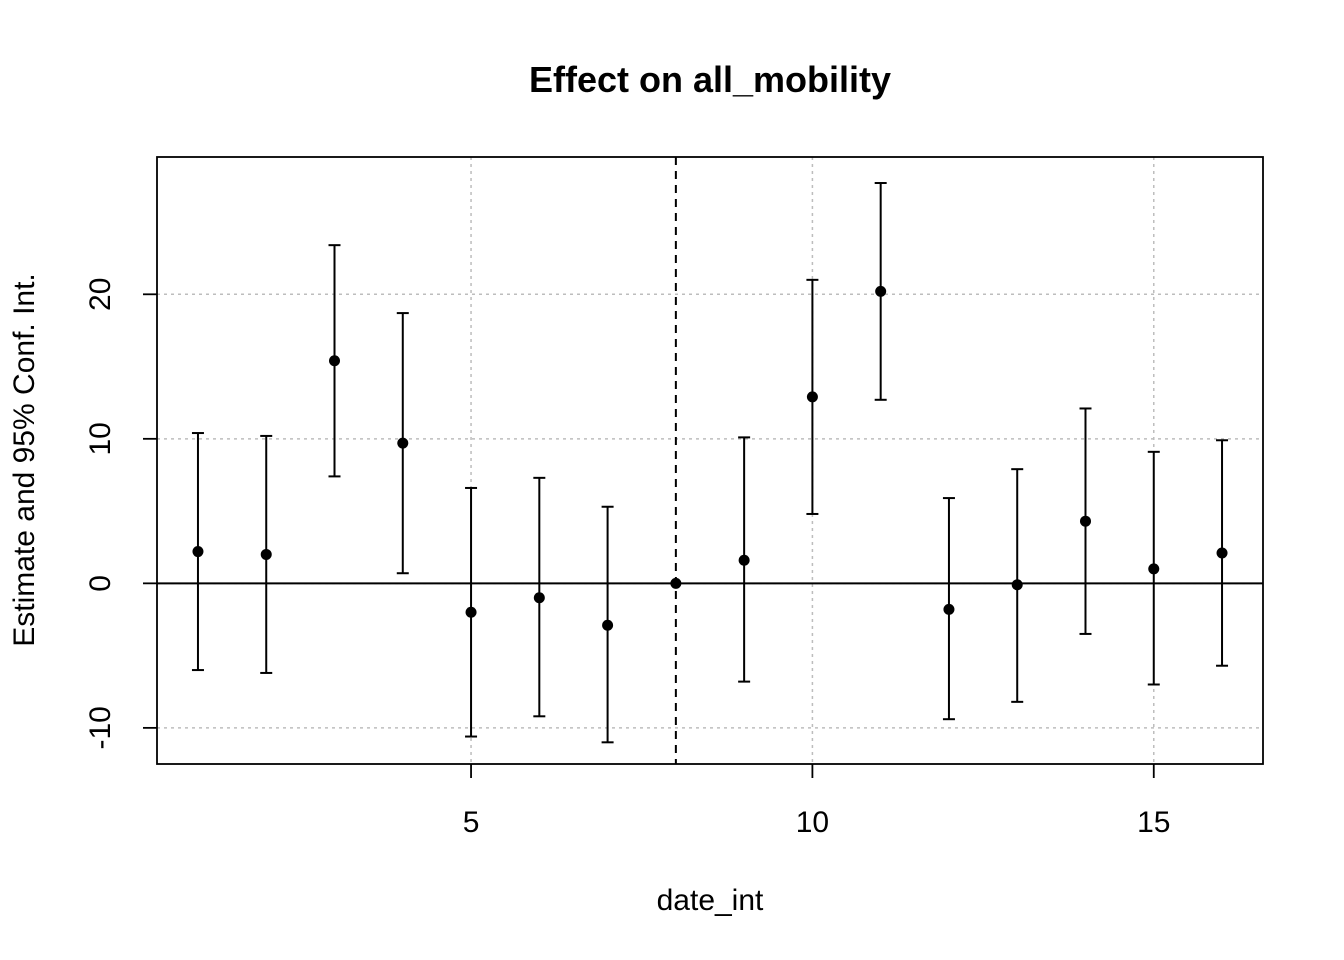 This screenshot has height=960, width=1344. Describe the element at coordinates (710, 900) in the screenshot. I see `x-axis-label: date_int` at that location.